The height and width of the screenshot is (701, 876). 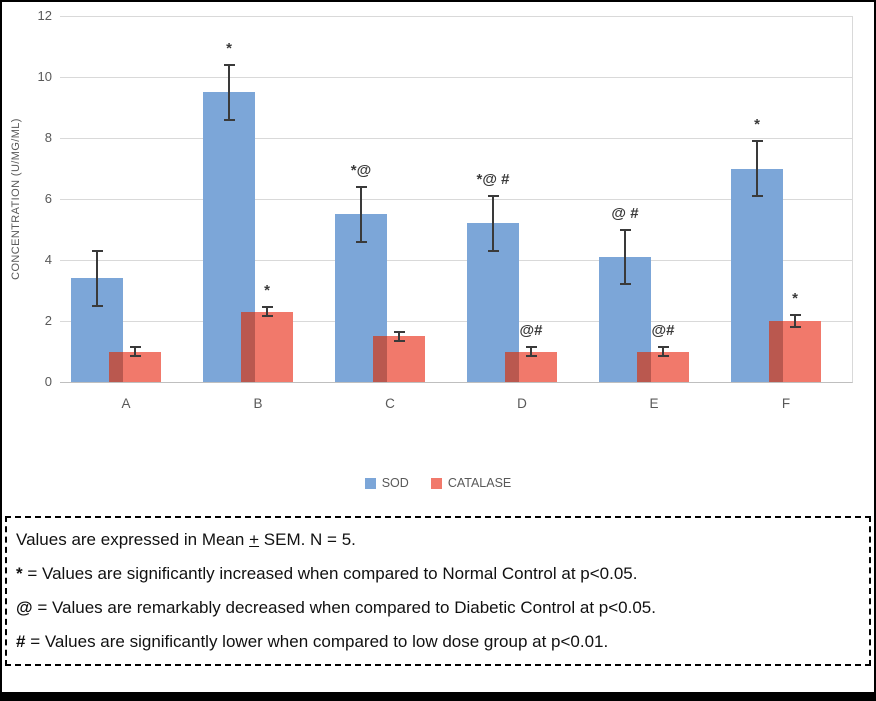 I want to click on at-symbol: @, so click(x=24, y=607).